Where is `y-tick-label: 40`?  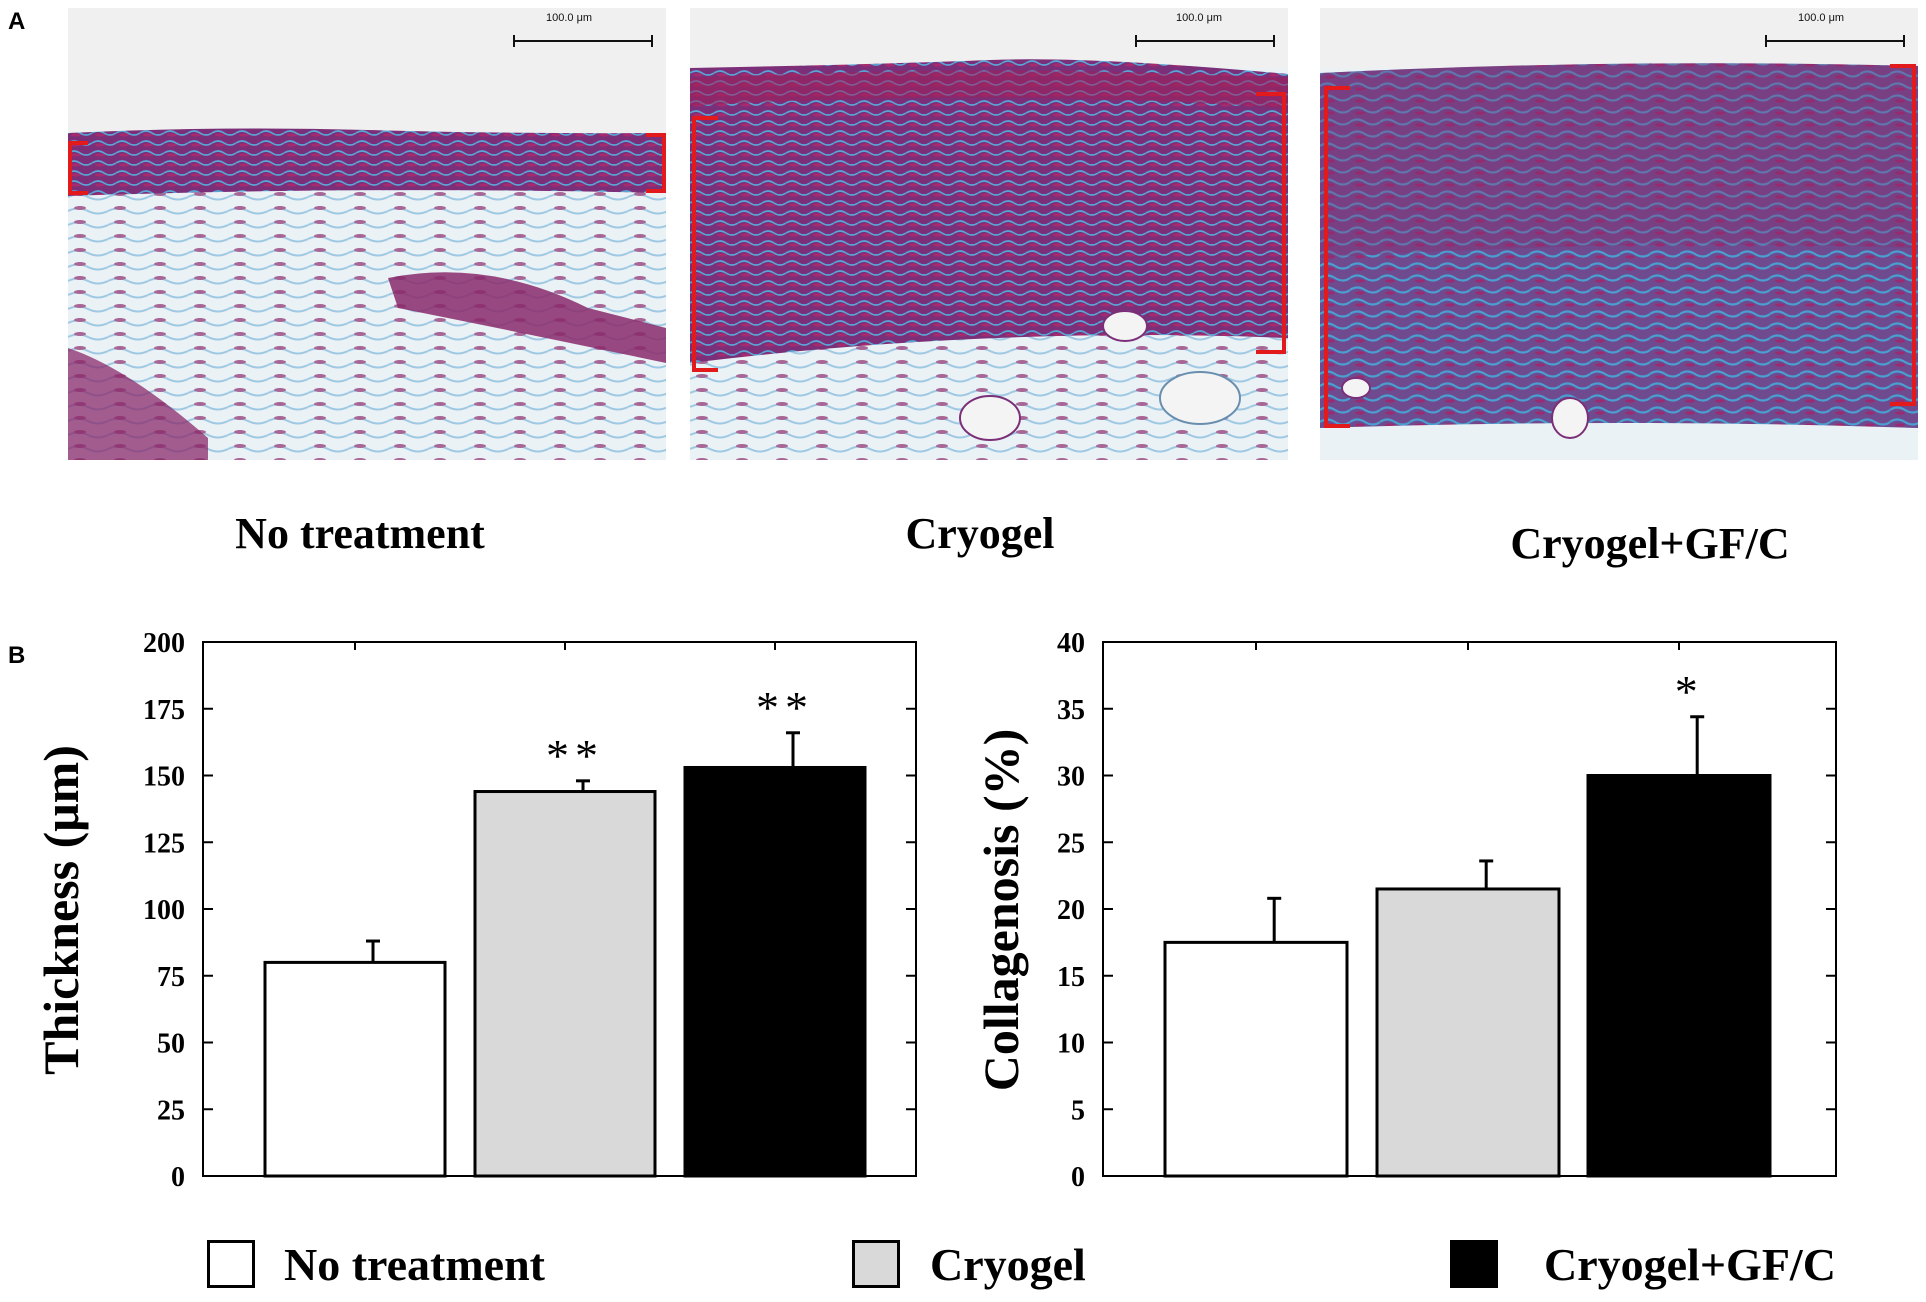
y-tick-label: 40 is located at coordinates (1071, 643).